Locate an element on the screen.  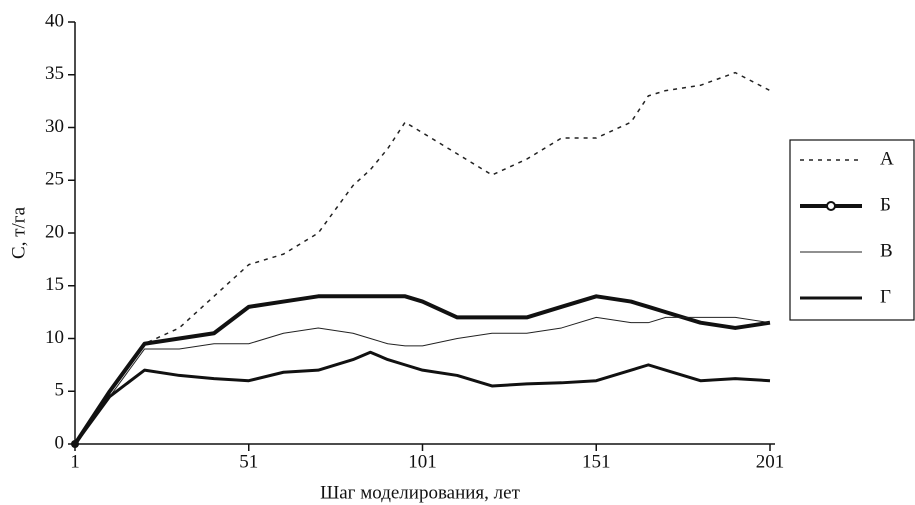
legend-box is located at coordinates (852, 230).